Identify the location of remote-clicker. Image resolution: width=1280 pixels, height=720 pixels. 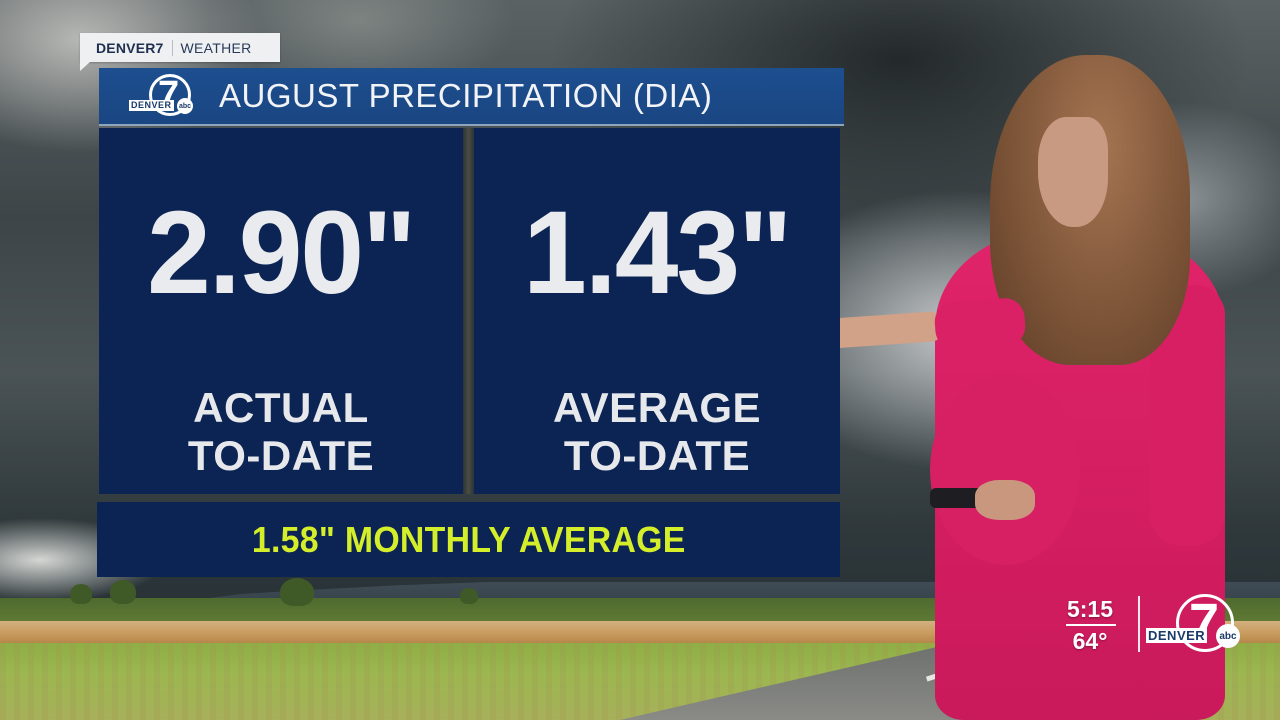
(959, 498).